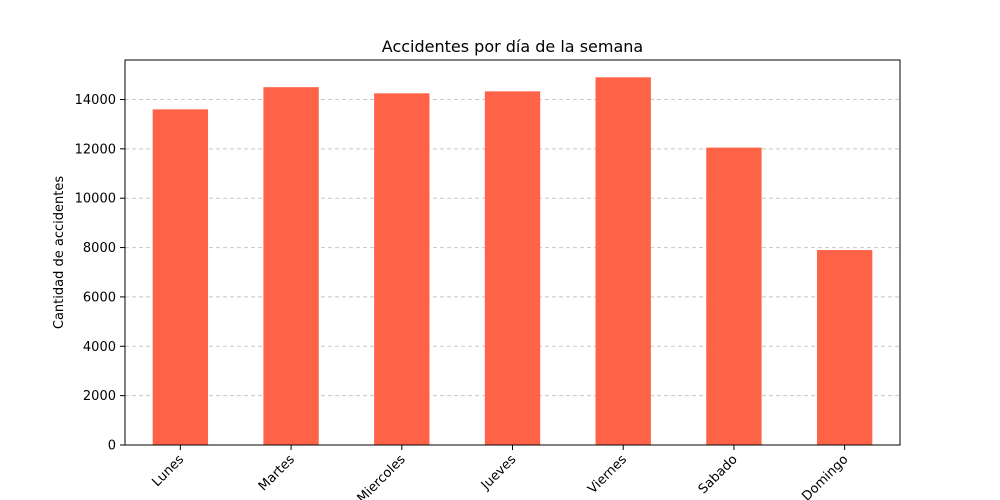 The image size is (1000, 500). What do you see at coordinates (95, 149) in the screenshot?
I see `y-tick-label: 12000` at bounding box center [95, 149].